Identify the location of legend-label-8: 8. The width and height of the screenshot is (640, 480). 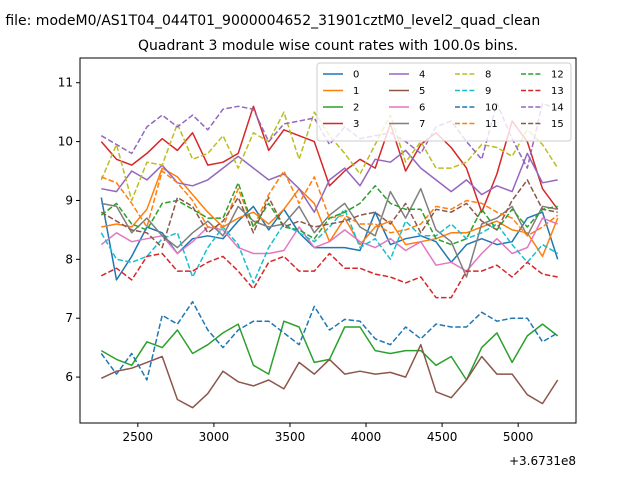
(488, 75).